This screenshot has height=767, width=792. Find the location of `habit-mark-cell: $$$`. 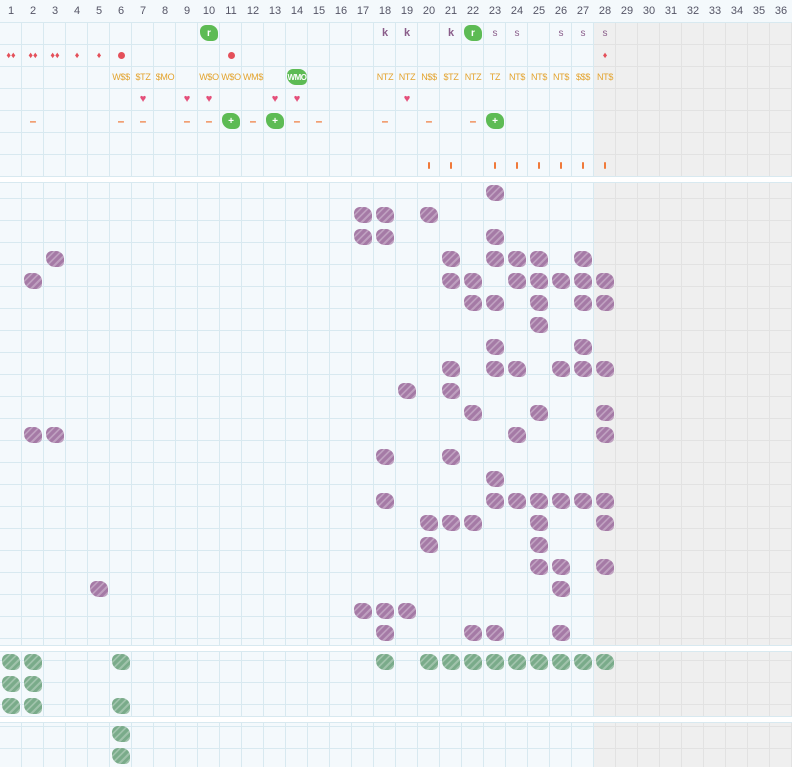

habit-mark-cell: $$$ is located at coordinates (583, 77).